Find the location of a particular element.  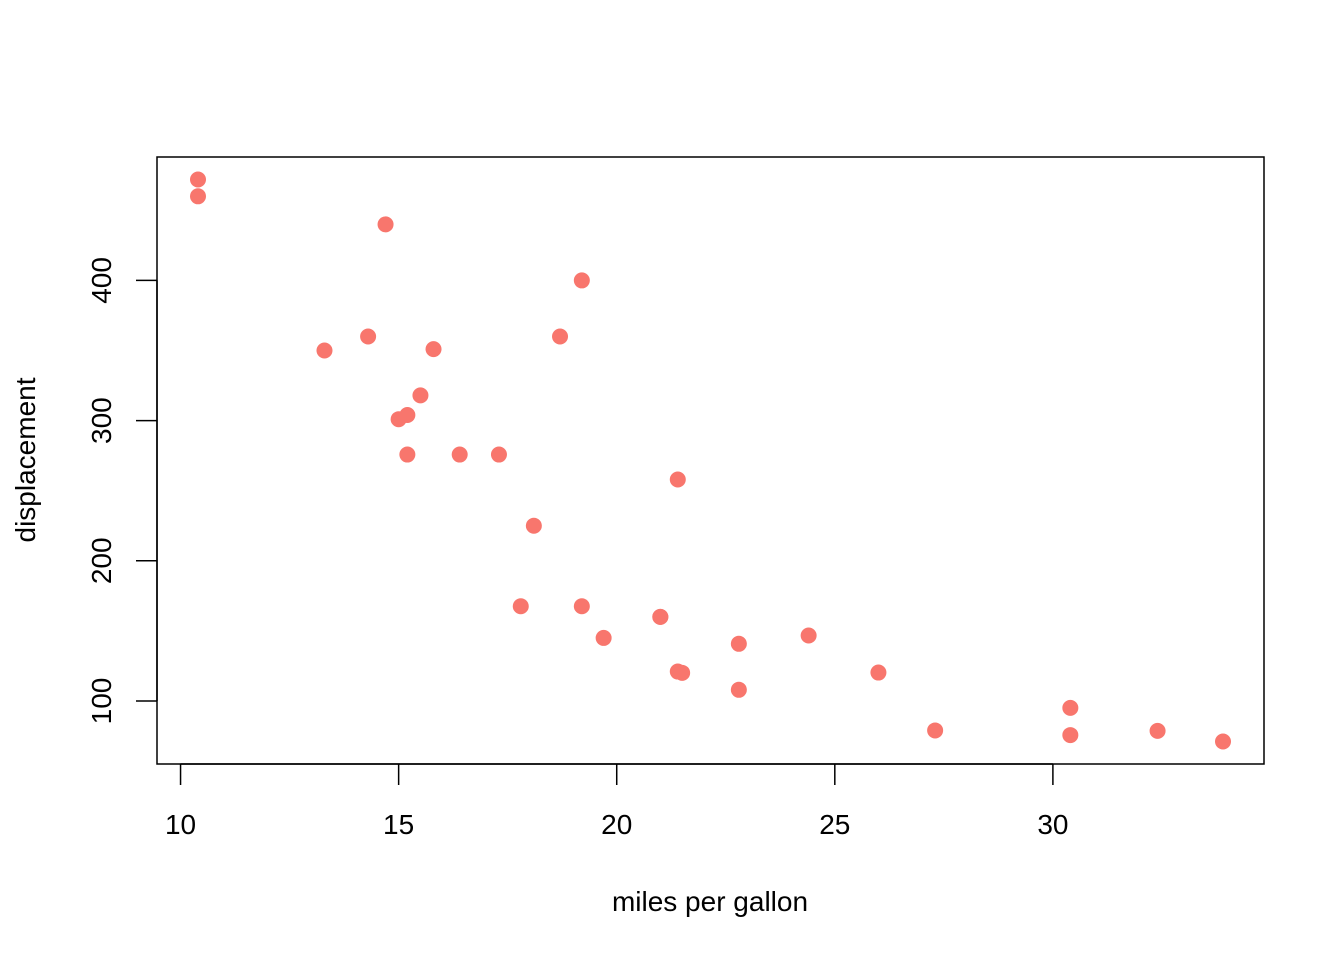

x-tick-label: 30 is located at coordinates (1052, 824).